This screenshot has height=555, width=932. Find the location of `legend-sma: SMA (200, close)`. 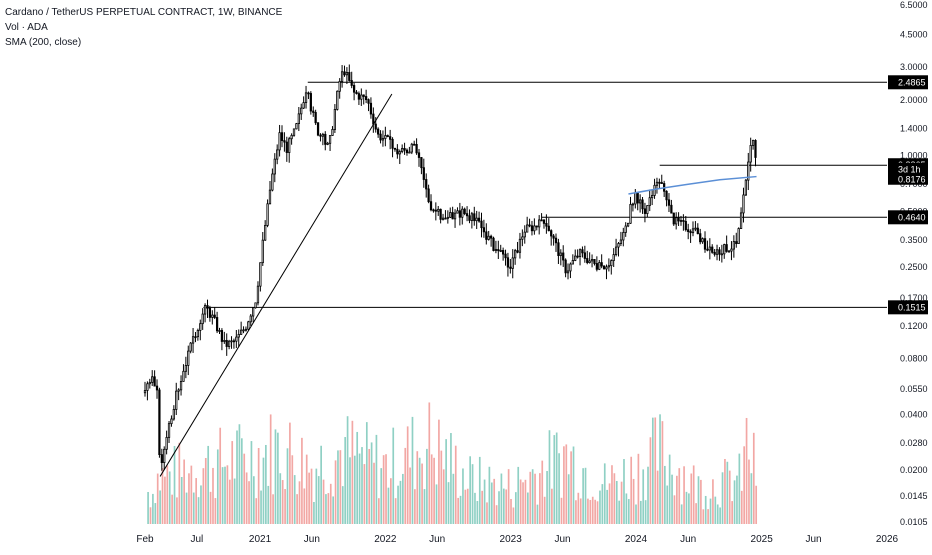

legend-sma: SMA (200, close) is located at coordinates (43, 42).